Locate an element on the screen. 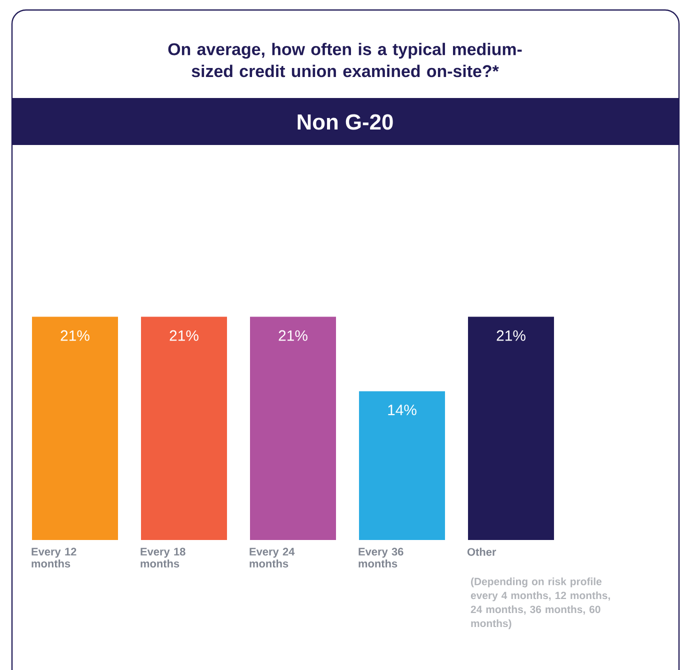 This screenshot has height=670, width=681. x-tick-label: Every 12 months is located at coordinates (54, 558).